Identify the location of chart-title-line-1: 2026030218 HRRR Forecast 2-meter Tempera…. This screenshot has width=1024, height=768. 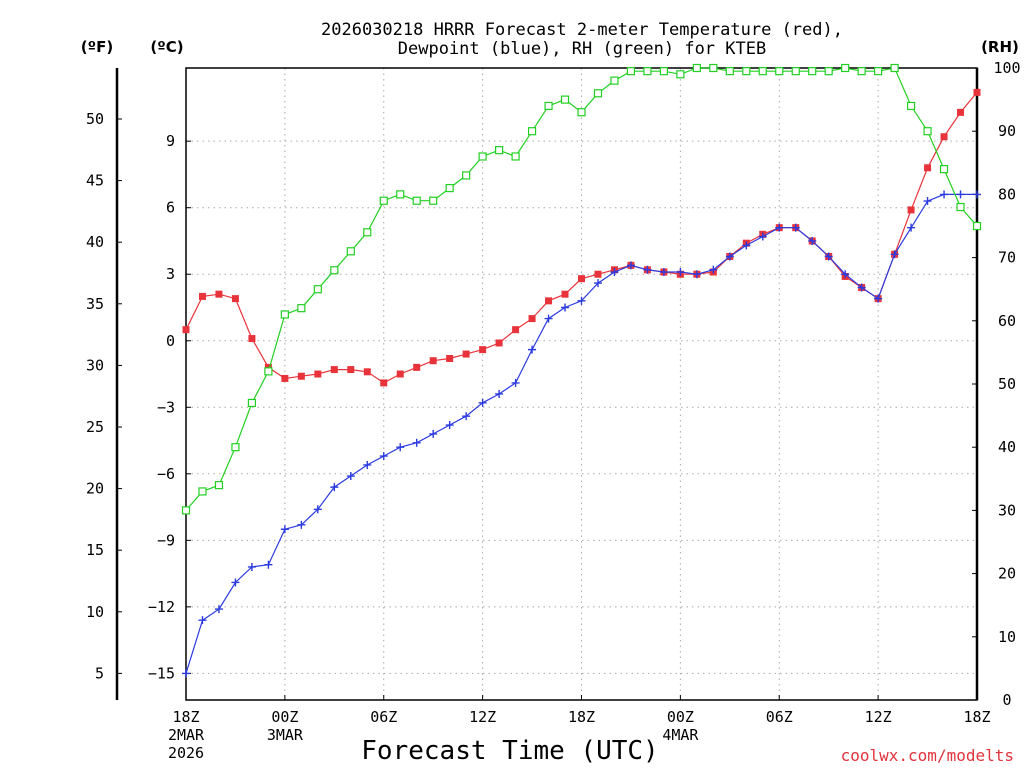
(582, 30).